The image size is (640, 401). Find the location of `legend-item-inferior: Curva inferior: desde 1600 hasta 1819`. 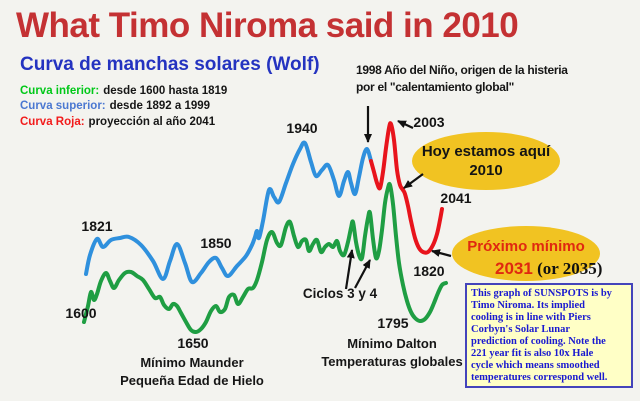

legend-item-inferior: Curva inferior: desde 1600 hasta 1819 is located at coordinates (123, 91).